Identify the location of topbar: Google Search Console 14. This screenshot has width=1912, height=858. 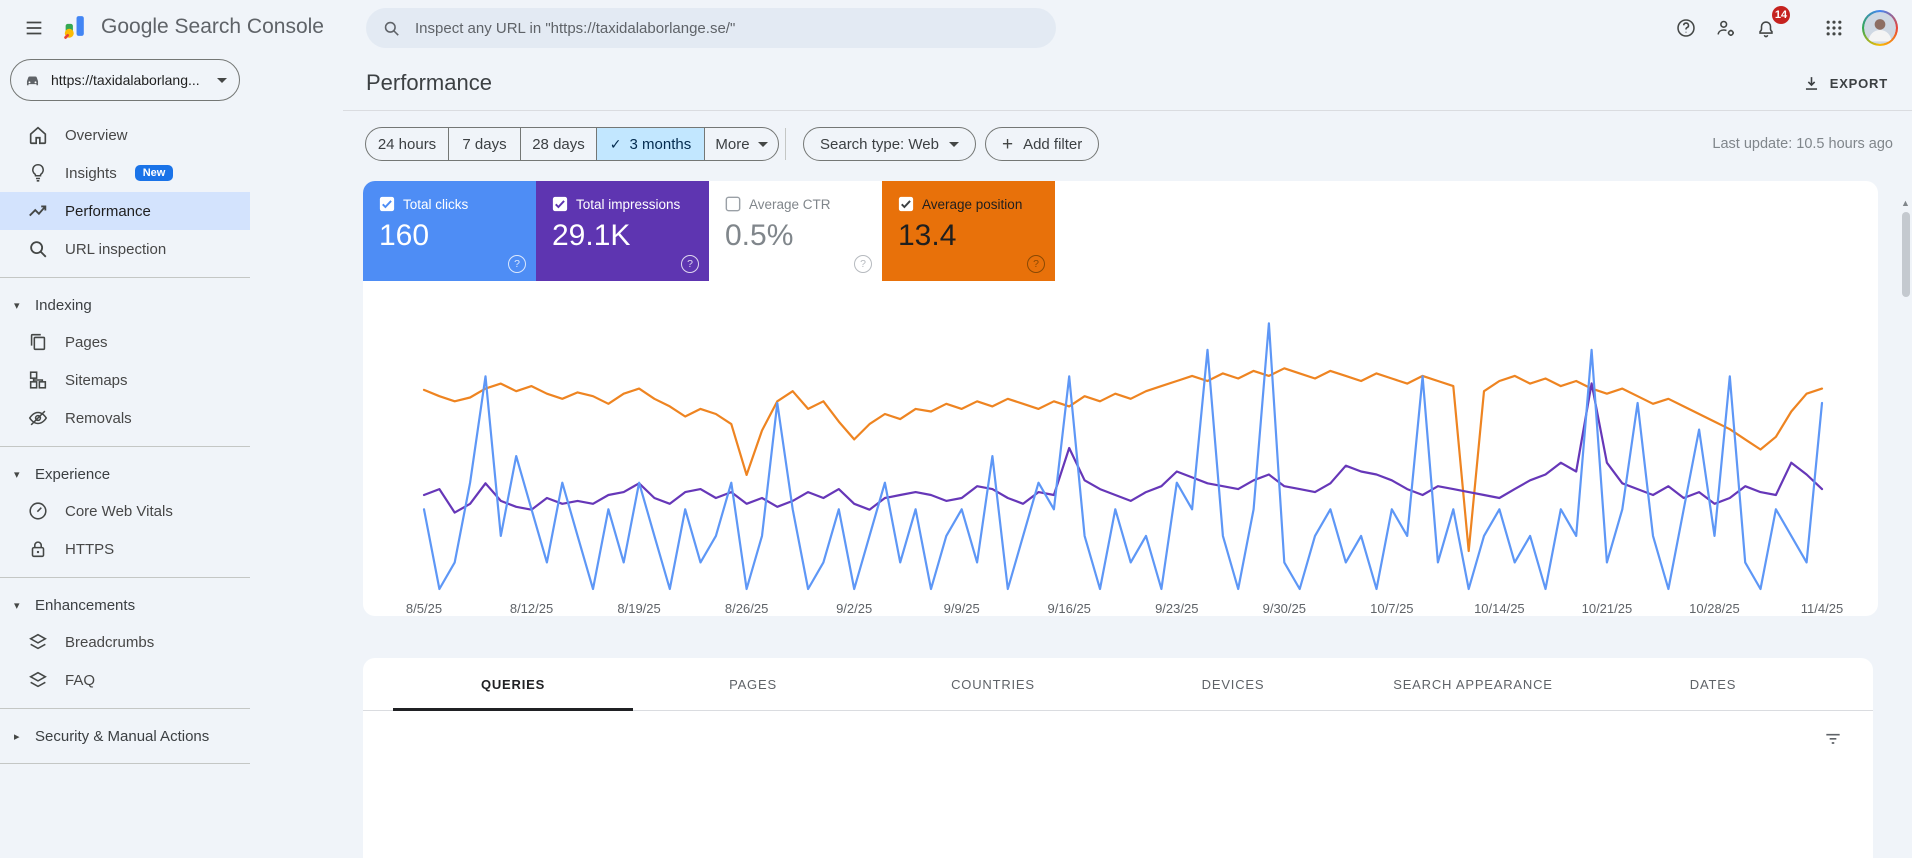
(956, 28).